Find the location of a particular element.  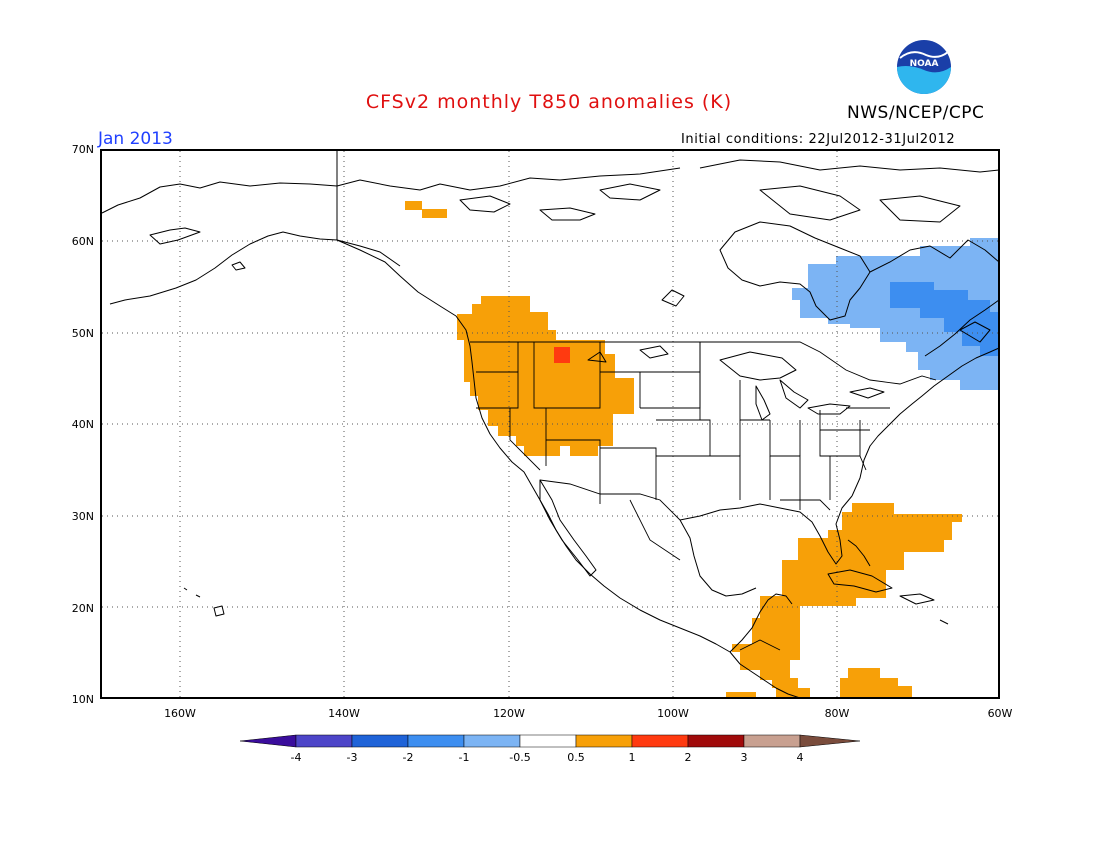

warm-anomaly-caribbean-south is located at coordinates (876, 683).